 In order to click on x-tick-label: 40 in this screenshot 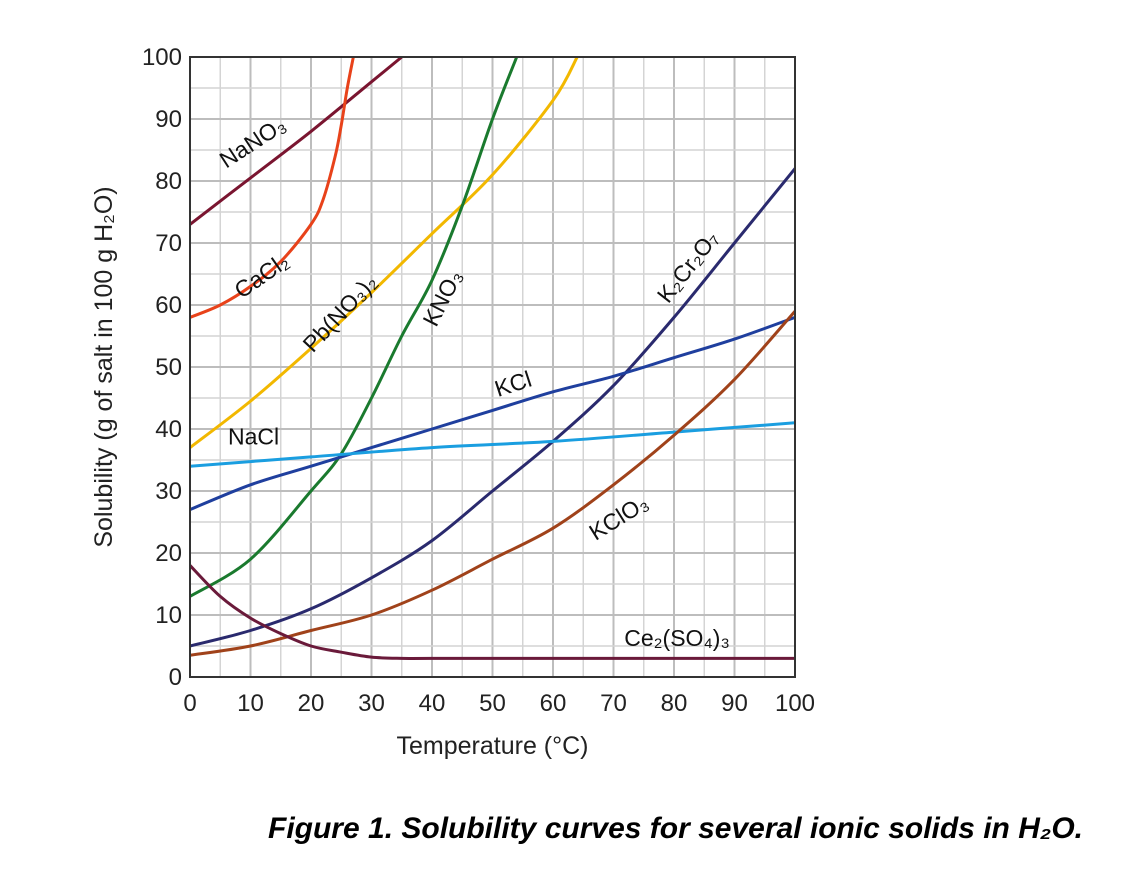, I will do `click(432, 703)`.